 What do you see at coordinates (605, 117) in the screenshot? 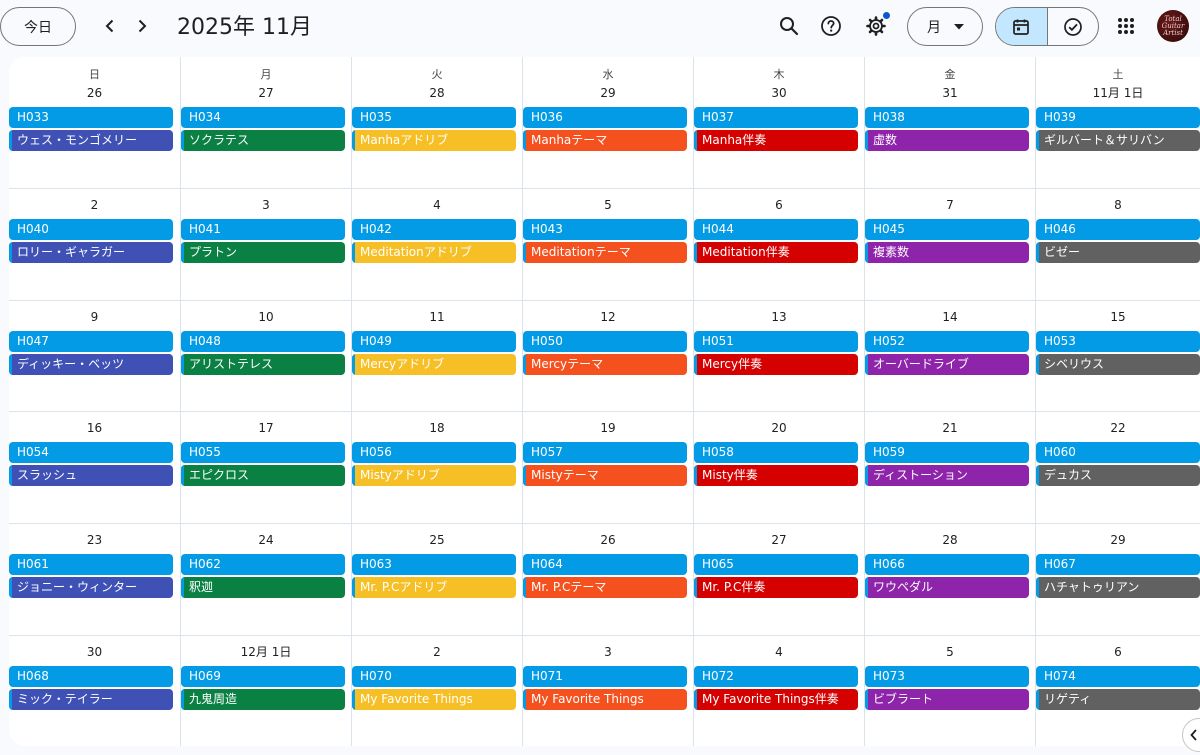
I see `event-chip-code: H036` at bounding box center [605, 117].